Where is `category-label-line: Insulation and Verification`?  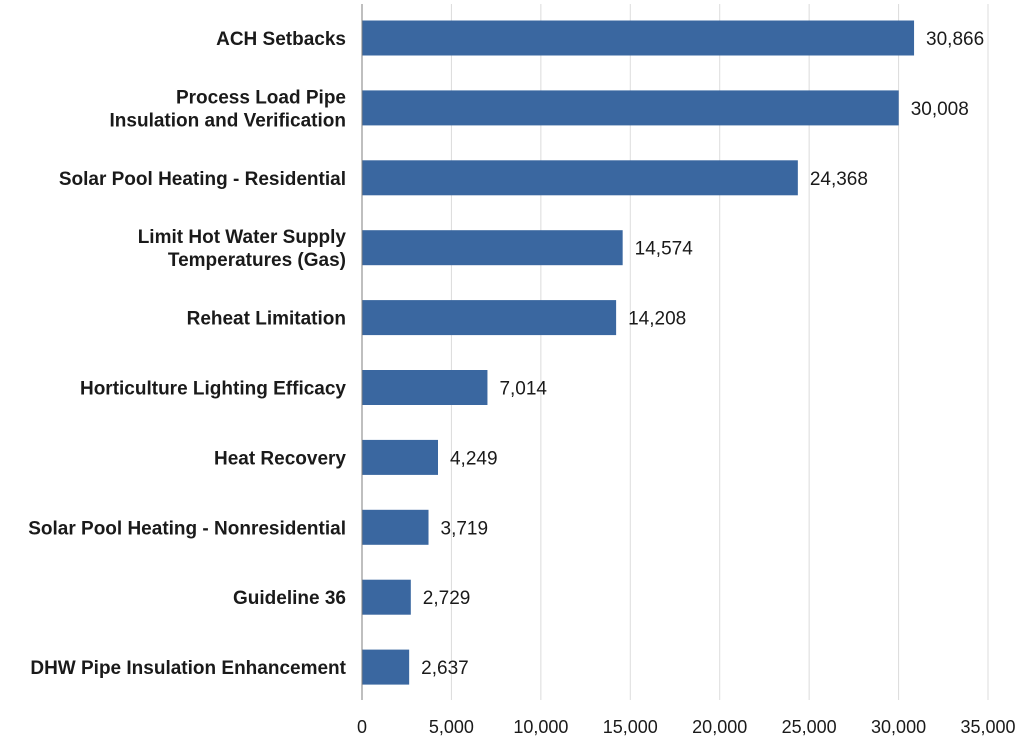
category-label-line: Insulation and Verification is located at coordinates (228, 120).